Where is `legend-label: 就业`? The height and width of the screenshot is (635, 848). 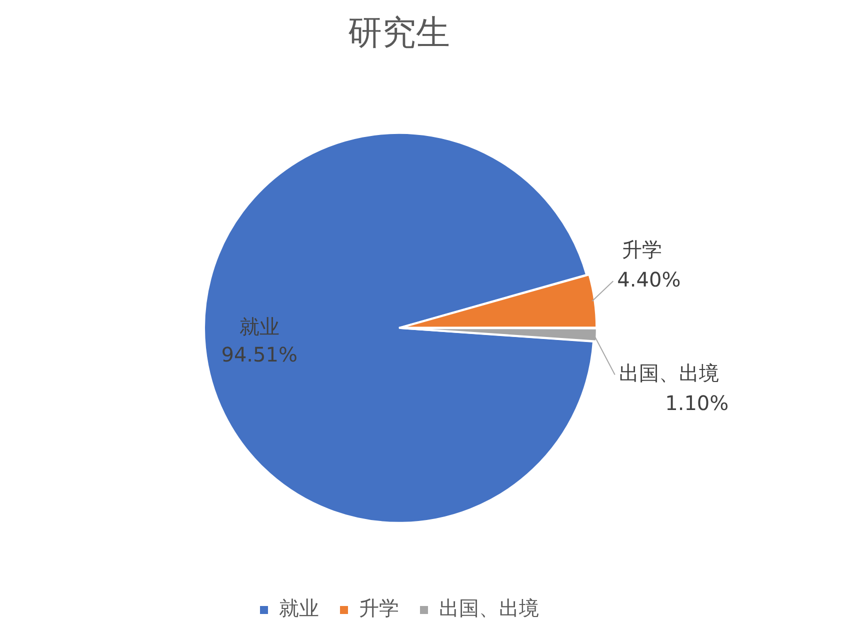
legend-label: 就业 is located at coordinates (299, 608).